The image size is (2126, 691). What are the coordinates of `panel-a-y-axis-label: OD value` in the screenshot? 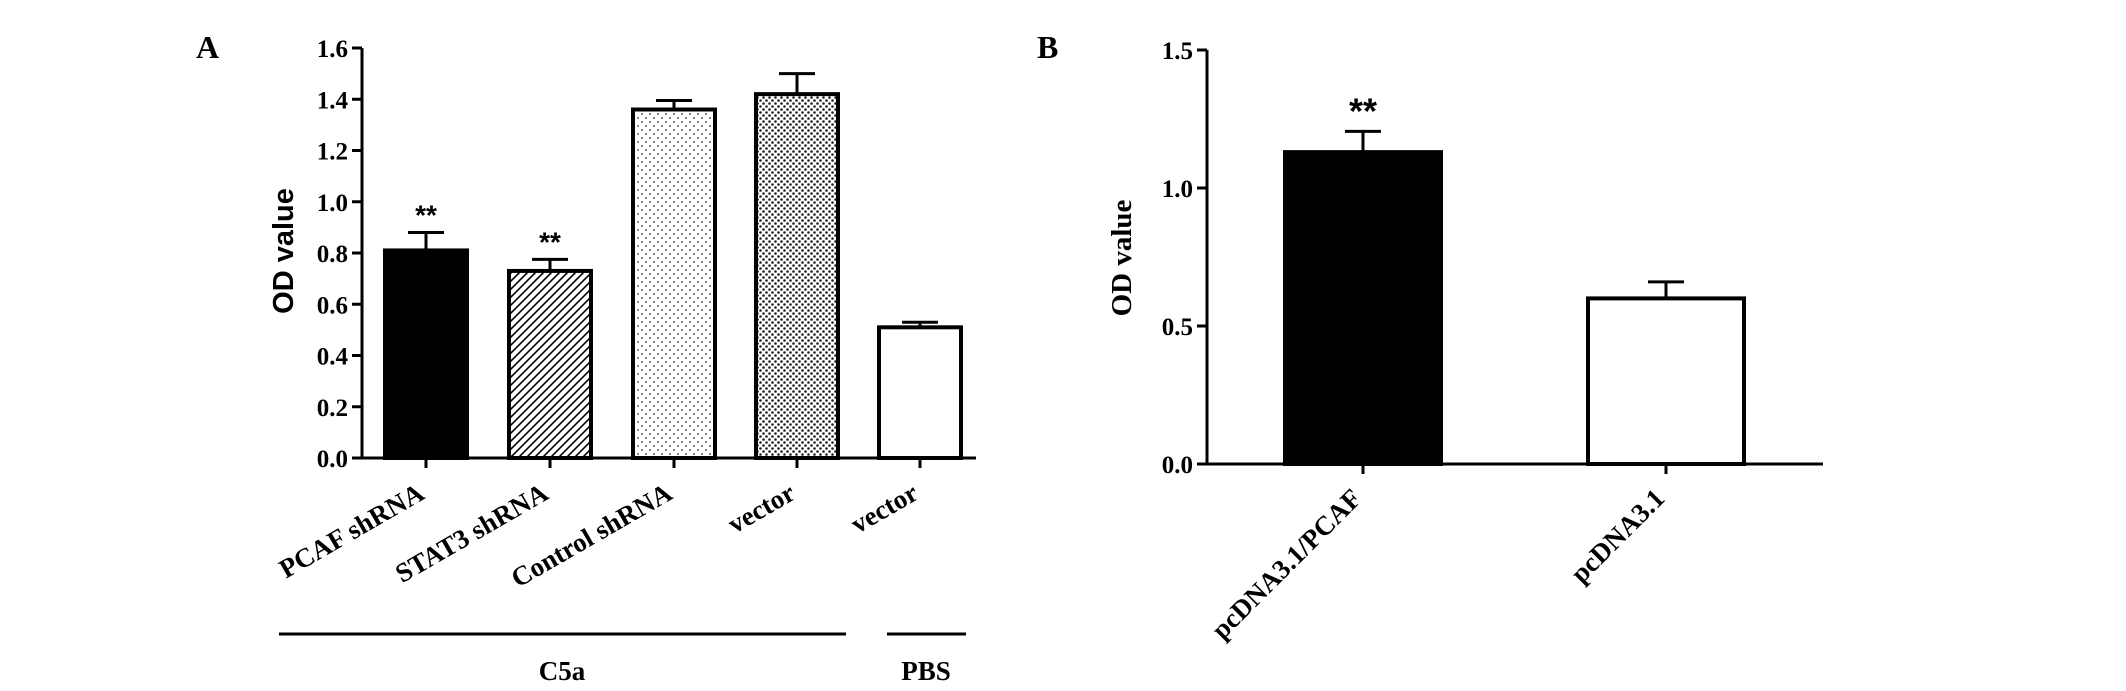 It's located at (284, 251).